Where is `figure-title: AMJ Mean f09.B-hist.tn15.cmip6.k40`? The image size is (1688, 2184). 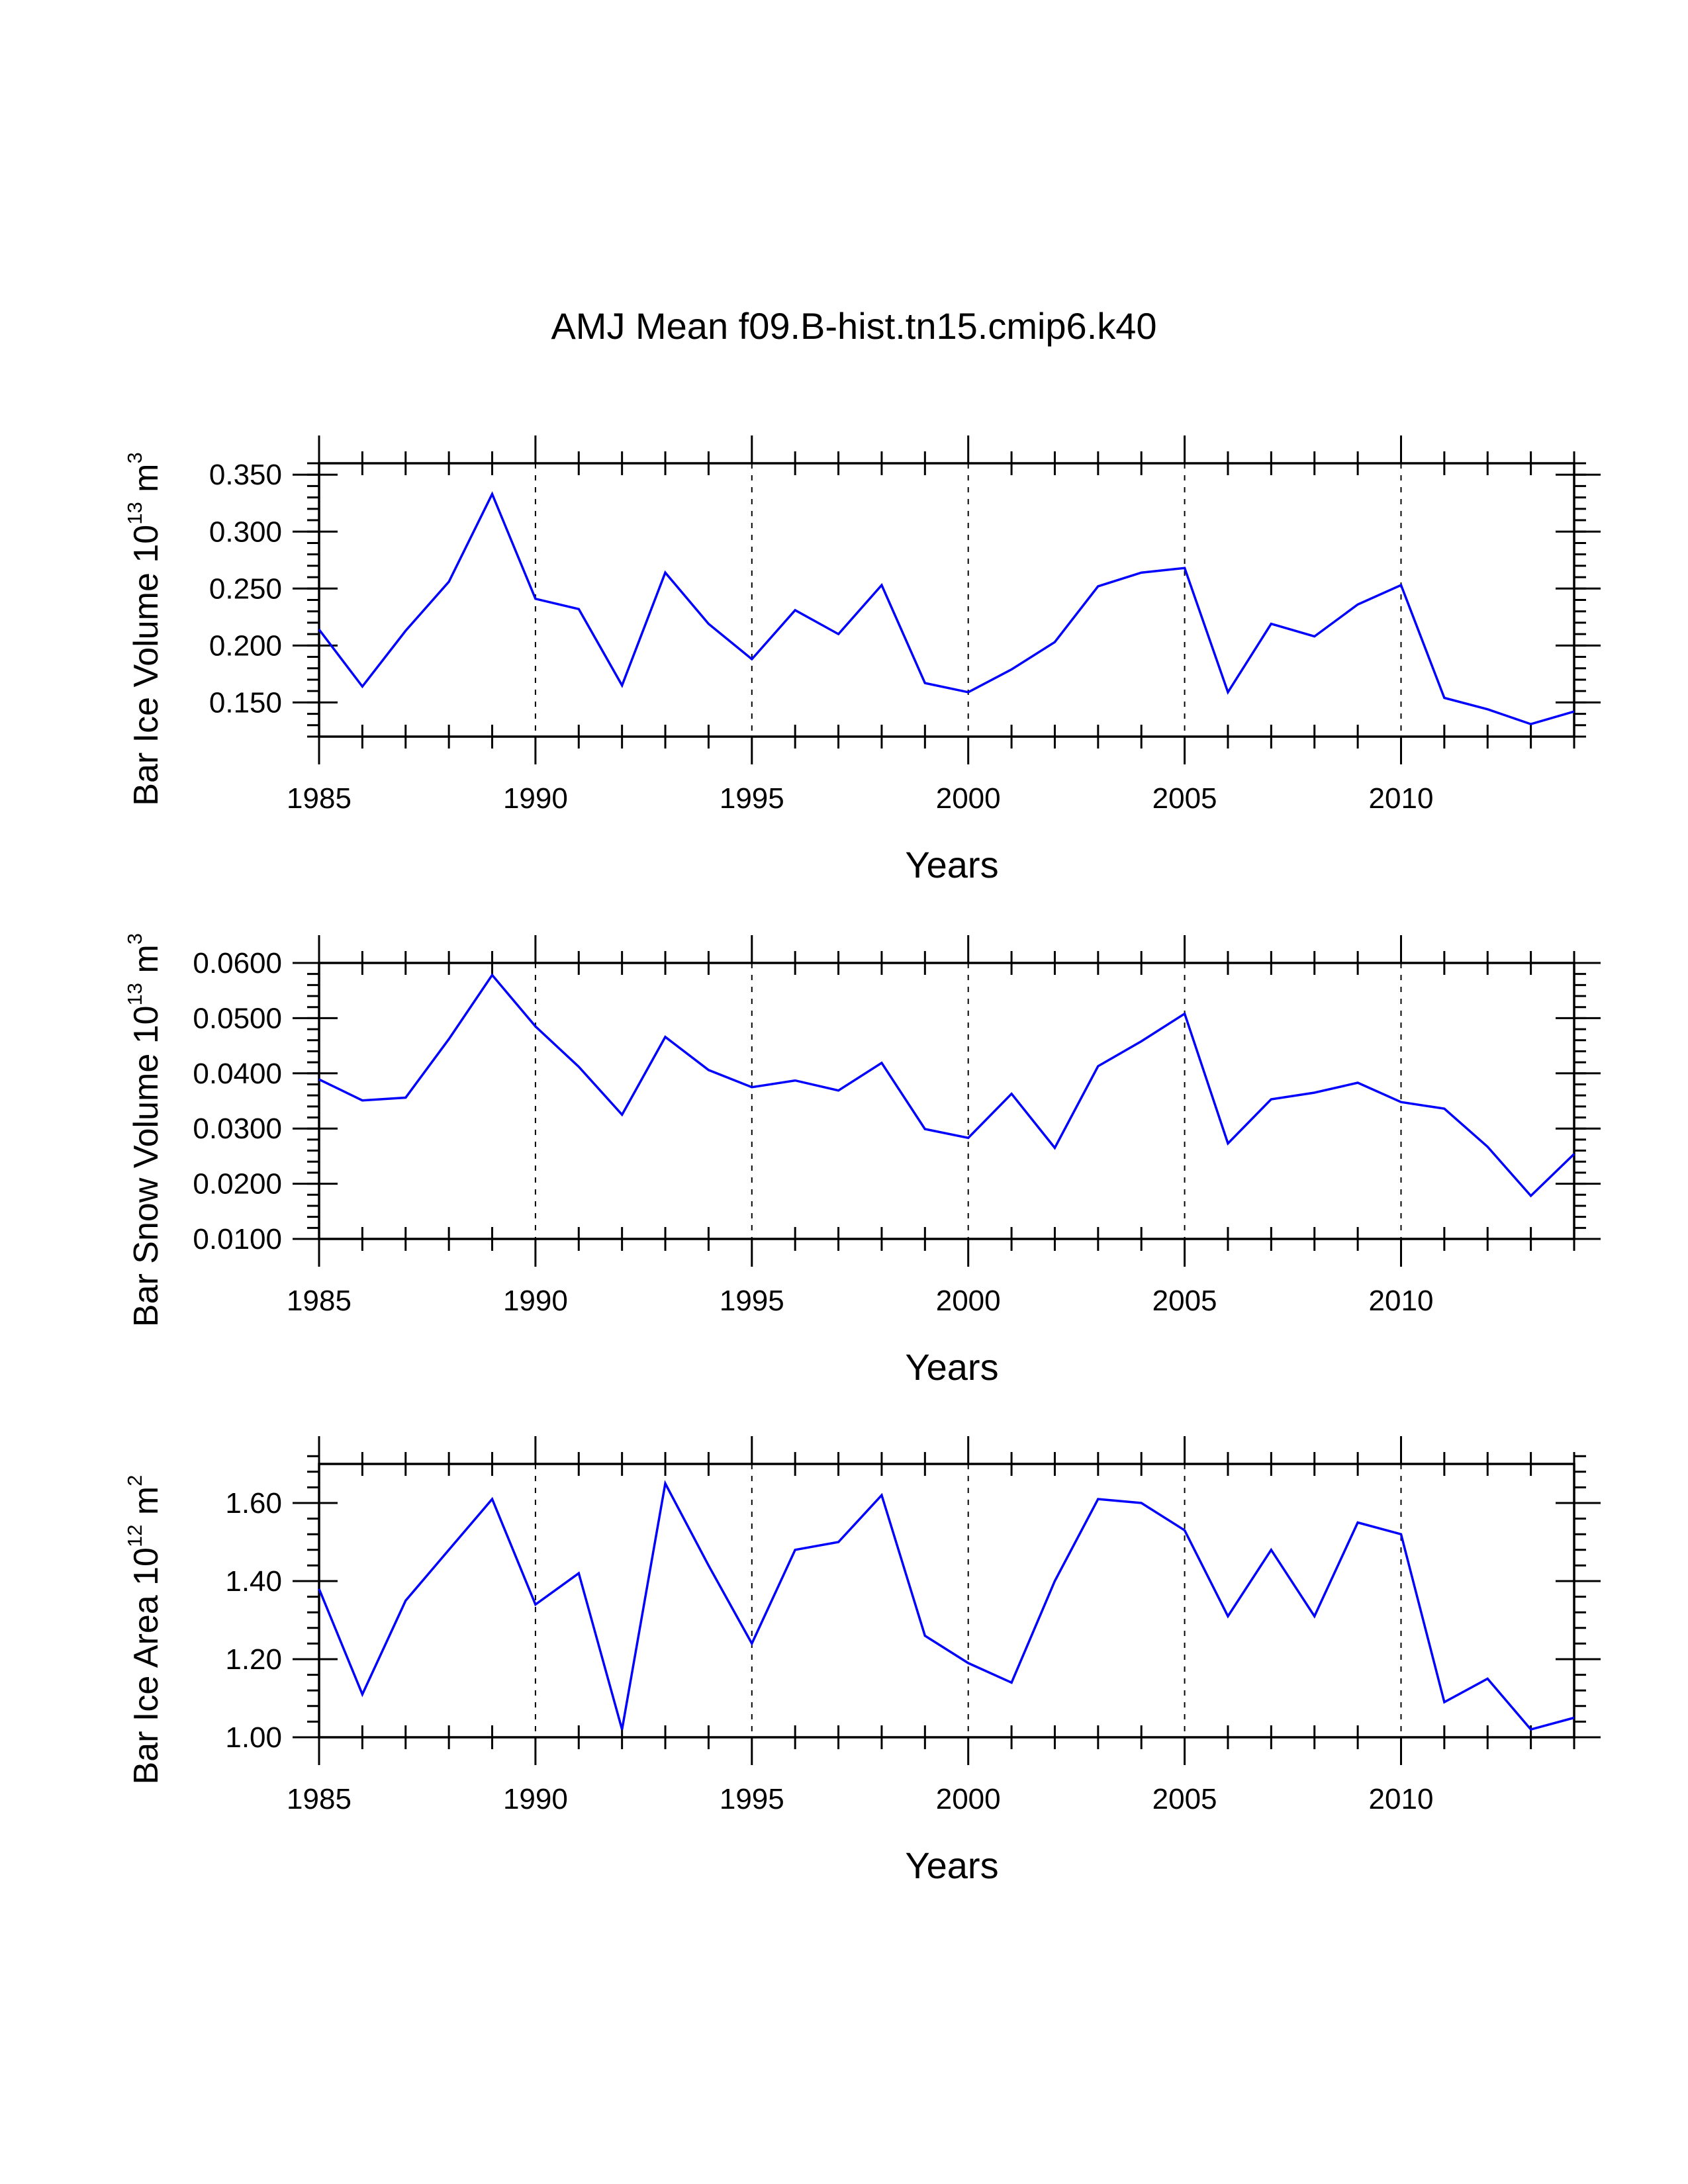 figure-title: AMJ Mean f09.B-hist.tn15.cmip6.k40 is located at coordinates (853, 326).